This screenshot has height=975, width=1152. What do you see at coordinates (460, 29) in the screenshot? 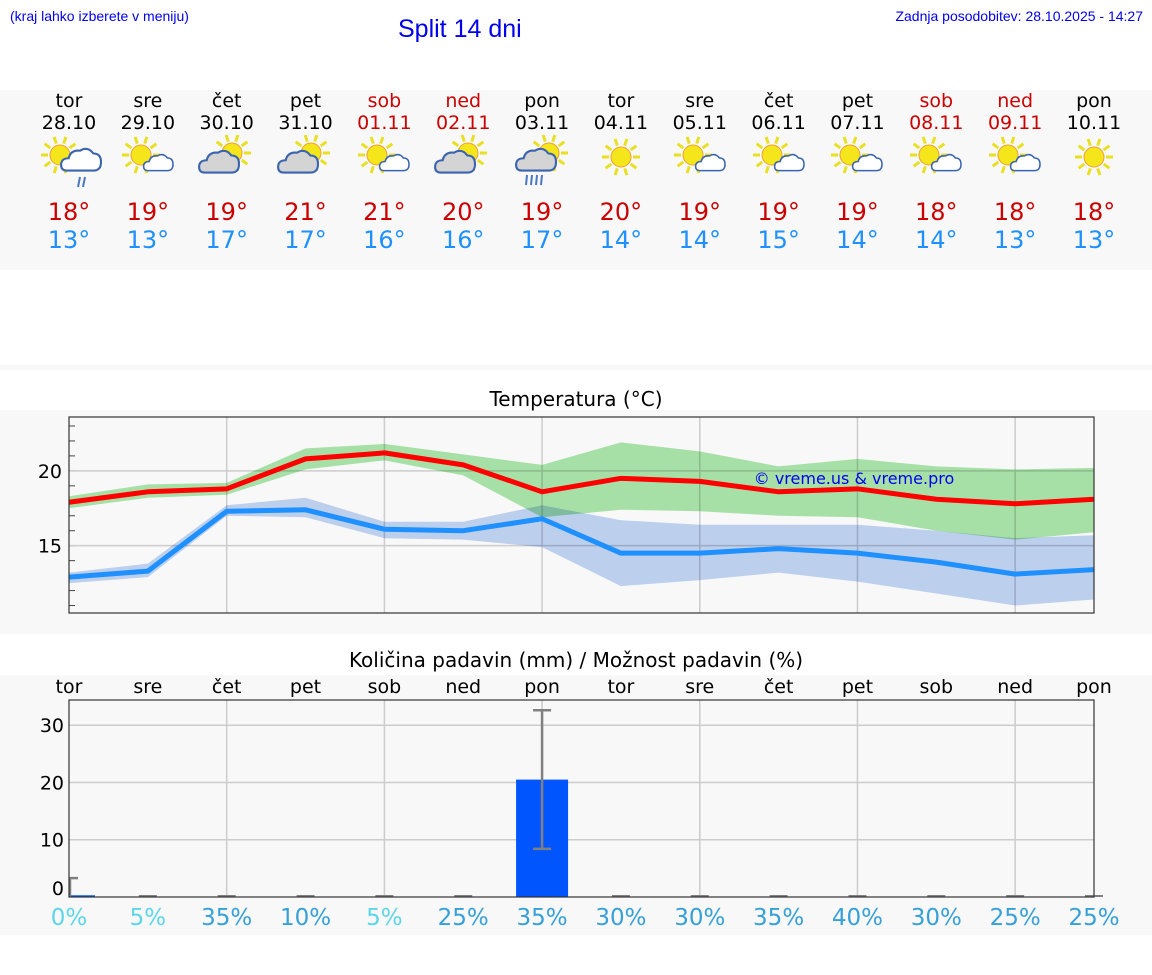
I see `page-title: Split 14 dni` at bounding box center [460, 29].